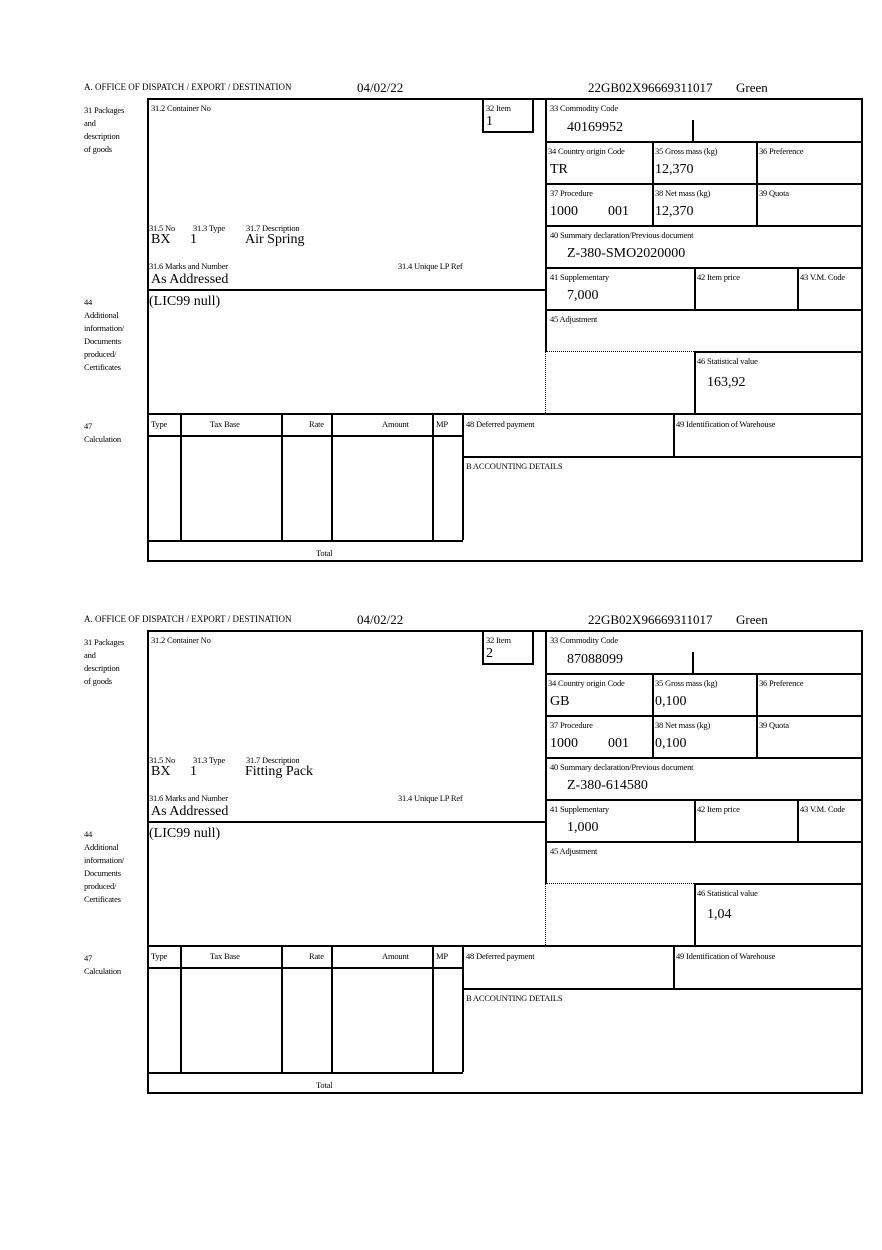 The width and height of the screenshot is (882, 1250). Describe the element at coordinates (671, 743) in the screenshot. I see `net-mass: 0,100` at that location.